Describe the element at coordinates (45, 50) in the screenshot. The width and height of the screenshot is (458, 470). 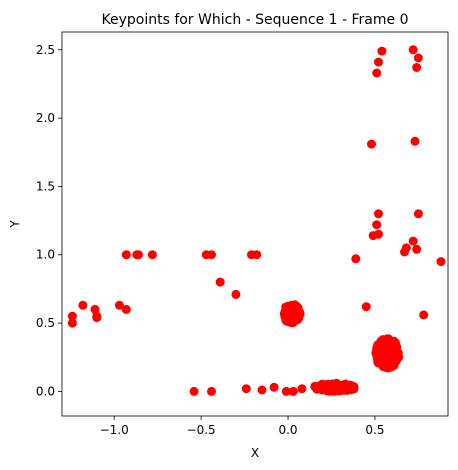
I see `y-tick-label: 2.5` at that location.